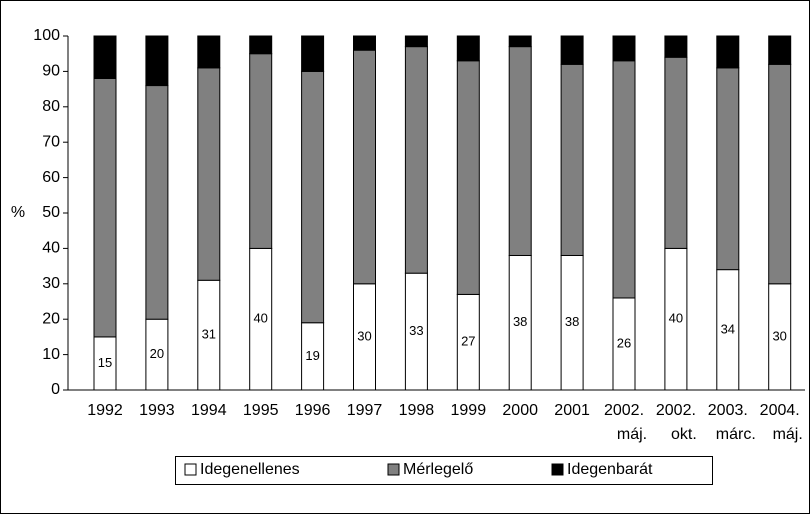 This screenshot has height=515, width=811. What do you see at coordinates (51, 212) in the screenshot?
I see `y-tick-label: 50` at bounding box center [51, 212].